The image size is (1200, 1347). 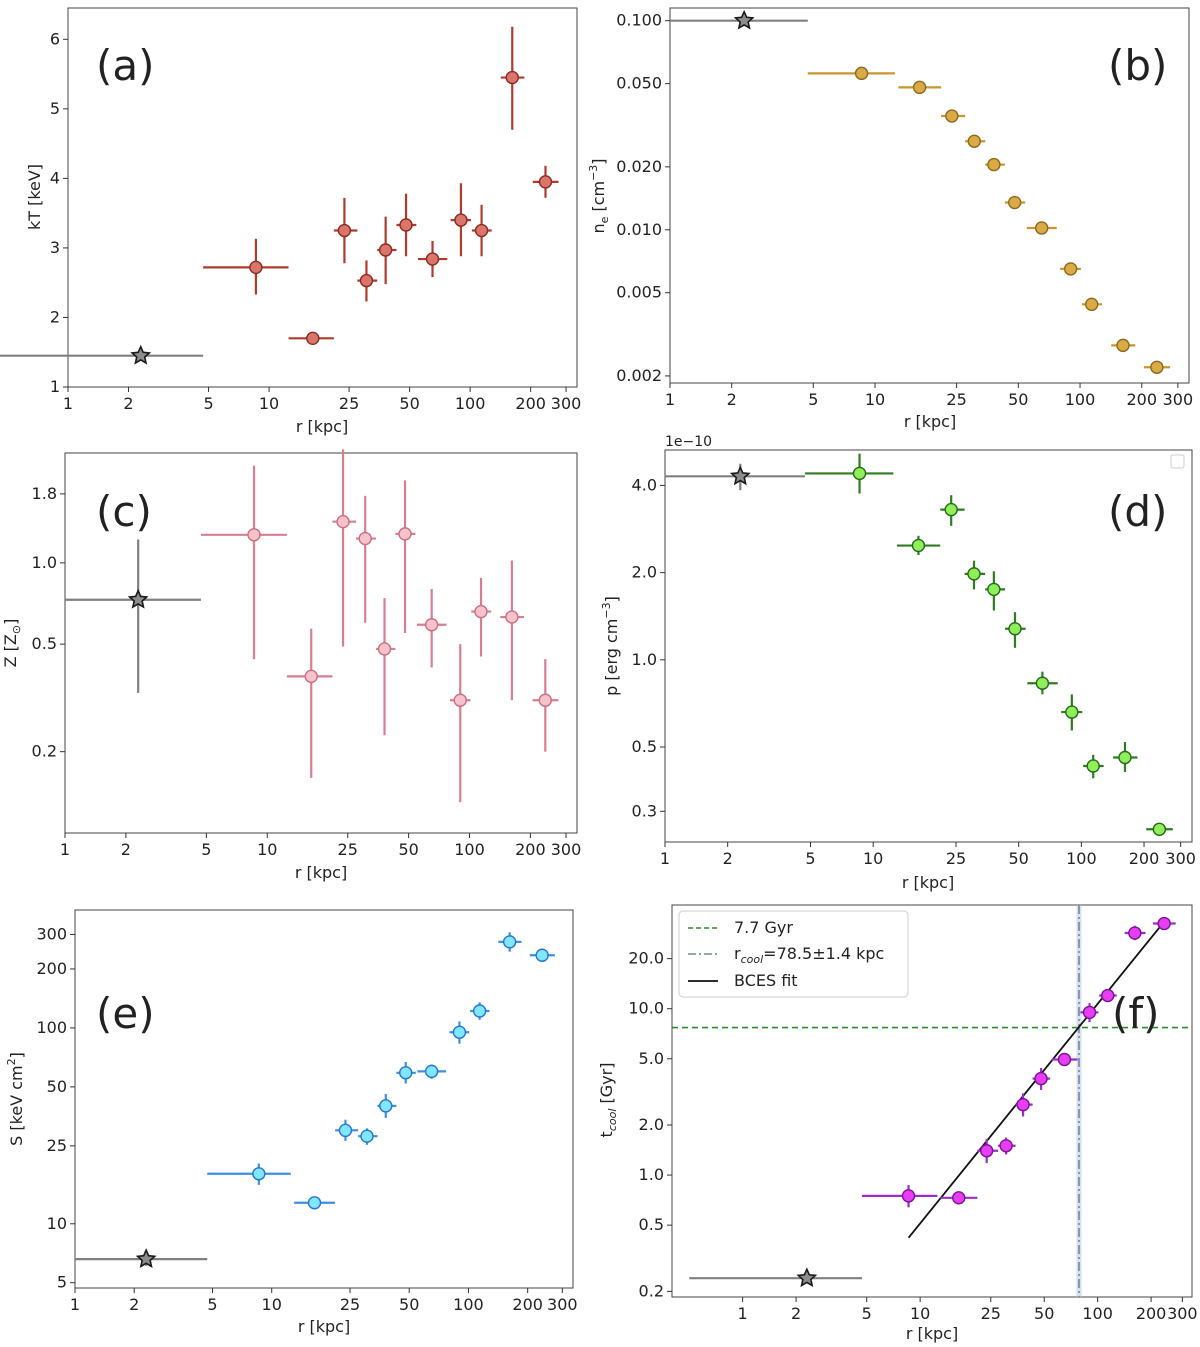 I want to click on y-axis-label: ne [cm−3], so click(x=599, y=195).